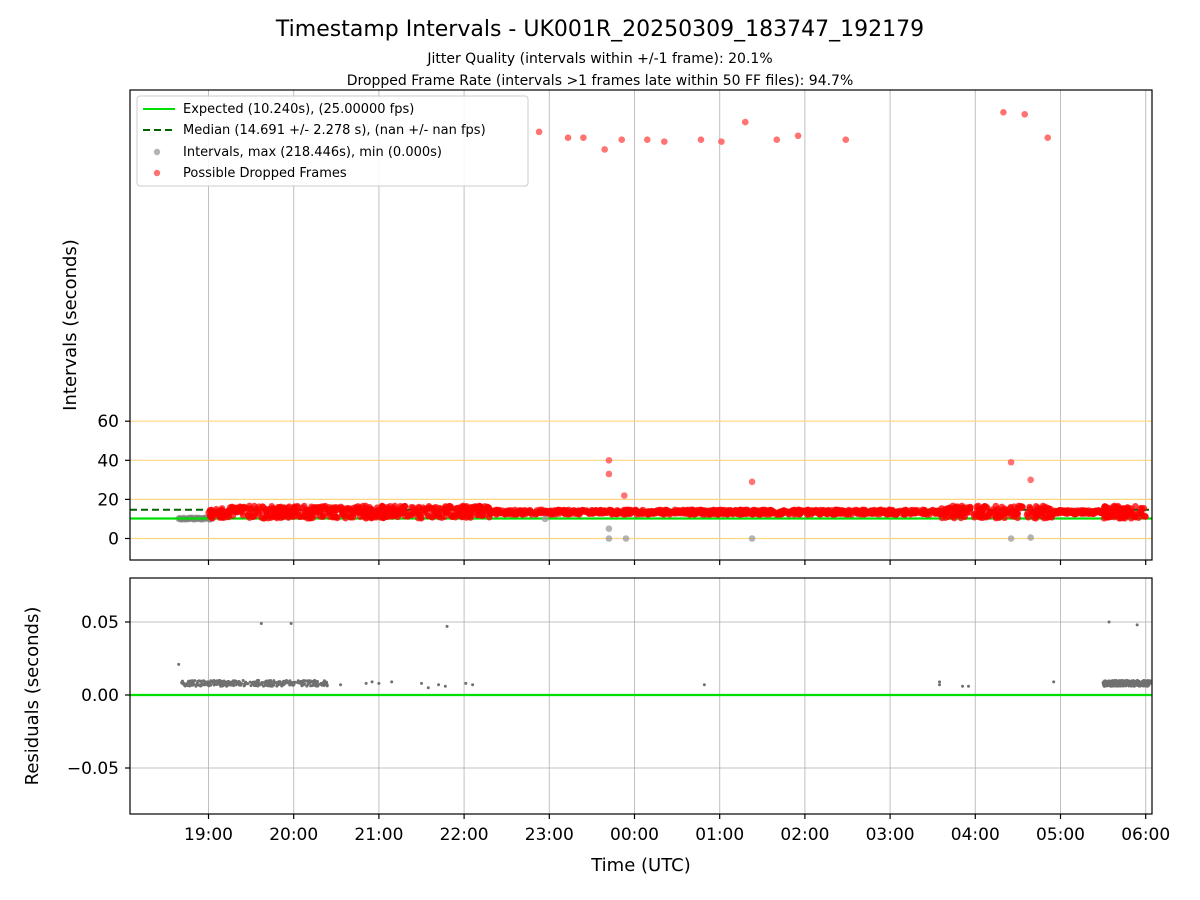 This screenshot has height=900, width=1200. What do you see at coordinates (100, 623) in the screenshot?
I see `residual-y-tick-label: 0.05` at bounding box center [100, 623].